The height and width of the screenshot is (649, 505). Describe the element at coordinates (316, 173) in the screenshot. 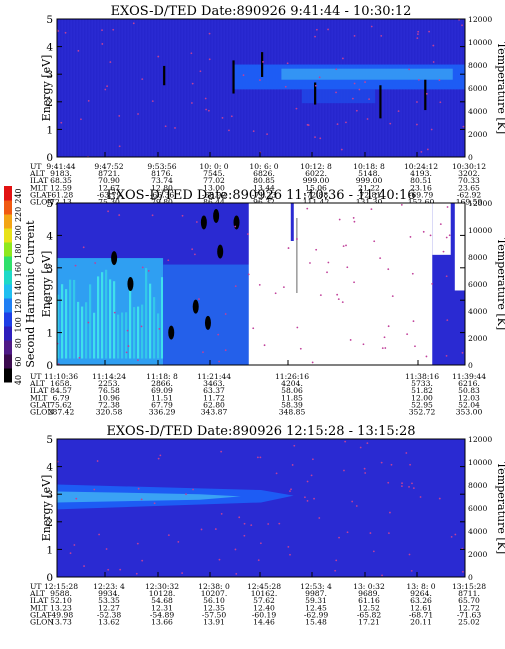

I see `table-cell: 6022.` at that location.